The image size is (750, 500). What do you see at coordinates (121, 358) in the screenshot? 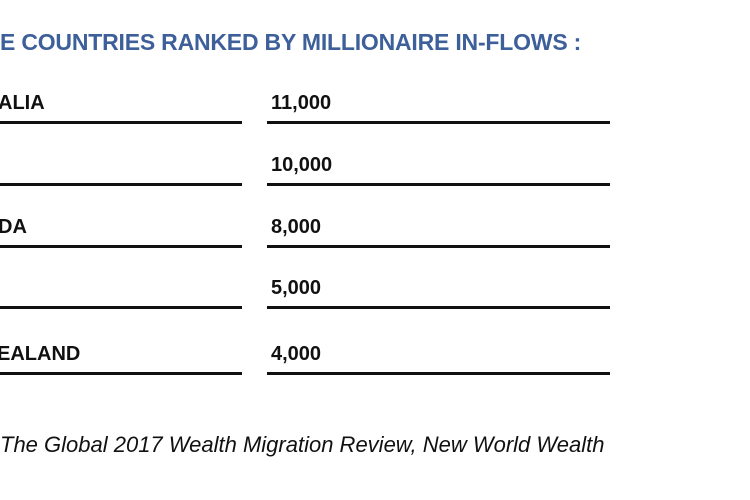
I see `country-cell: EALAND` at bounding box center [121, 358].